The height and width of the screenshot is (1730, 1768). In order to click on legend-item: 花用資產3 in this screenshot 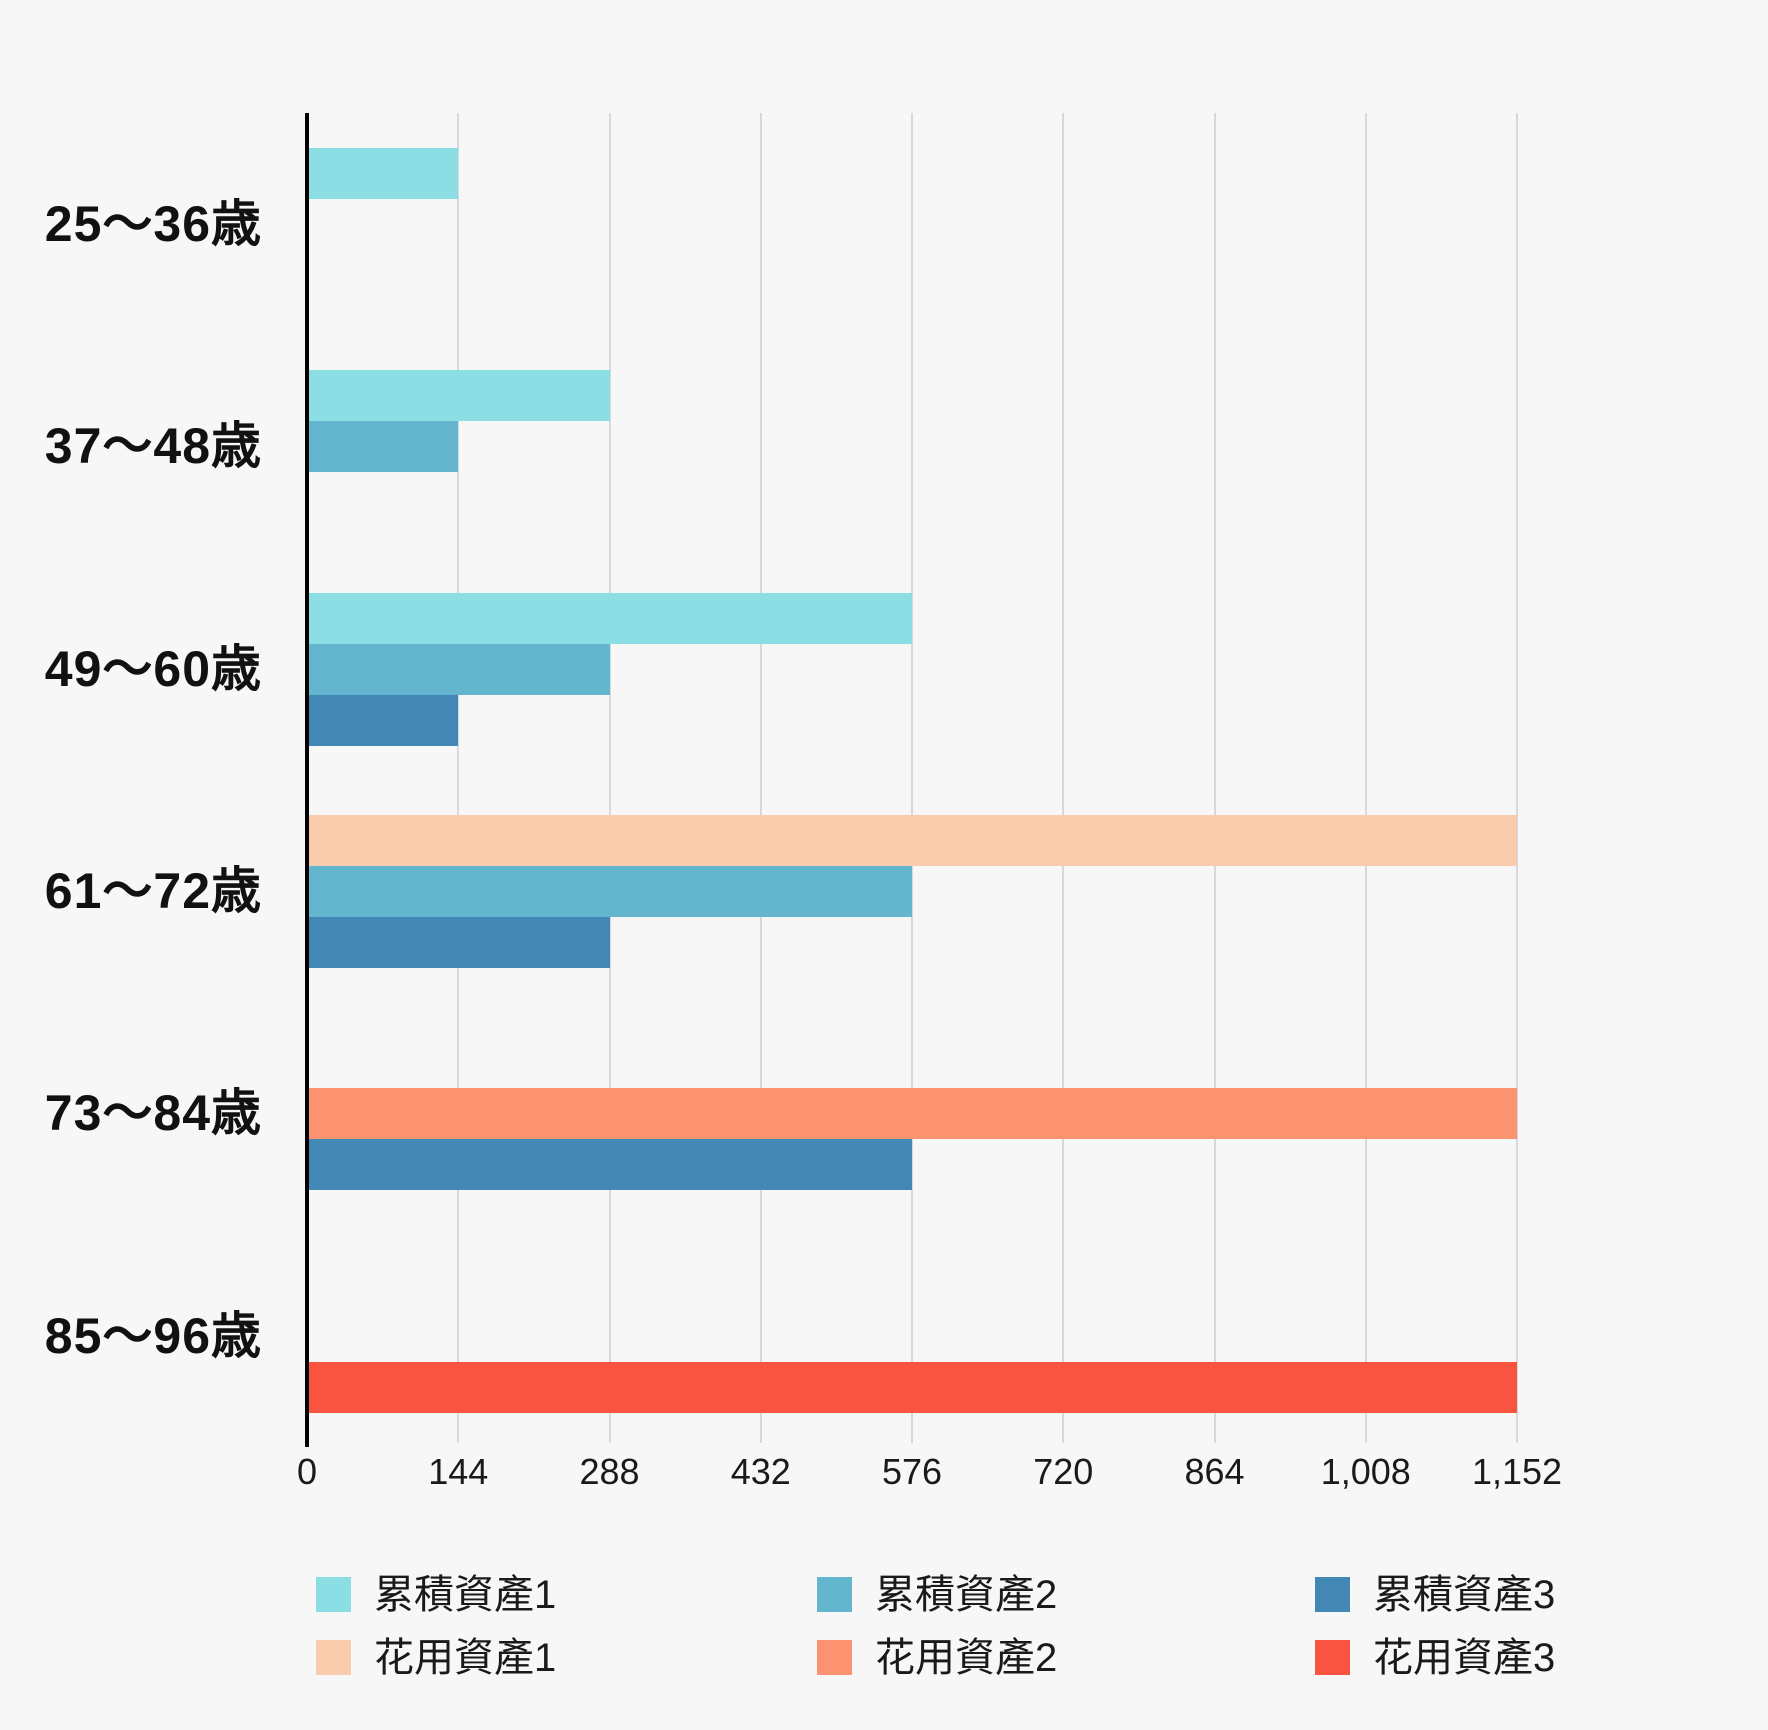, I will do `click(1435, 1658)`.